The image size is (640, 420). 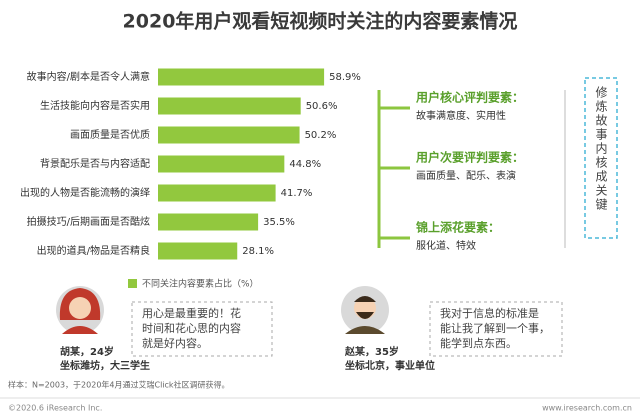 I want to click on group-detail: 服化道、特效, so click(x=446, y=245).